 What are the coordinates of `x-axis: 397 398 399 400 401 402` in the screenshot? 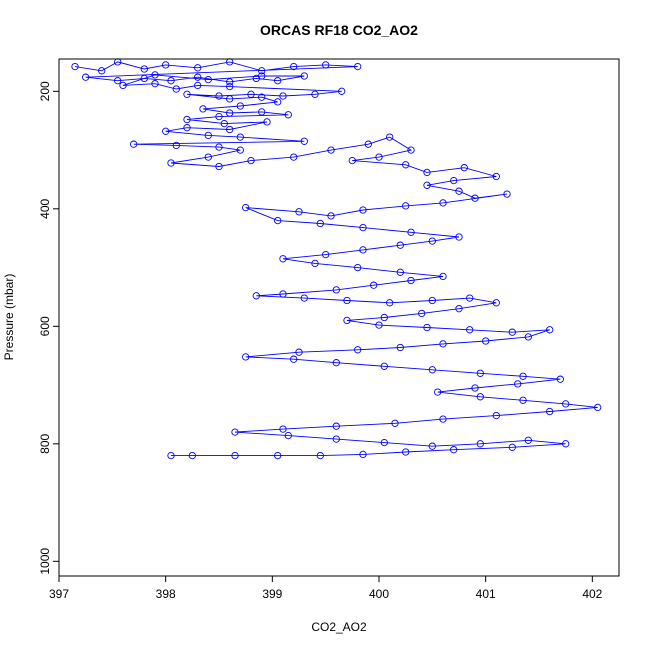 It's located at (326, 588).